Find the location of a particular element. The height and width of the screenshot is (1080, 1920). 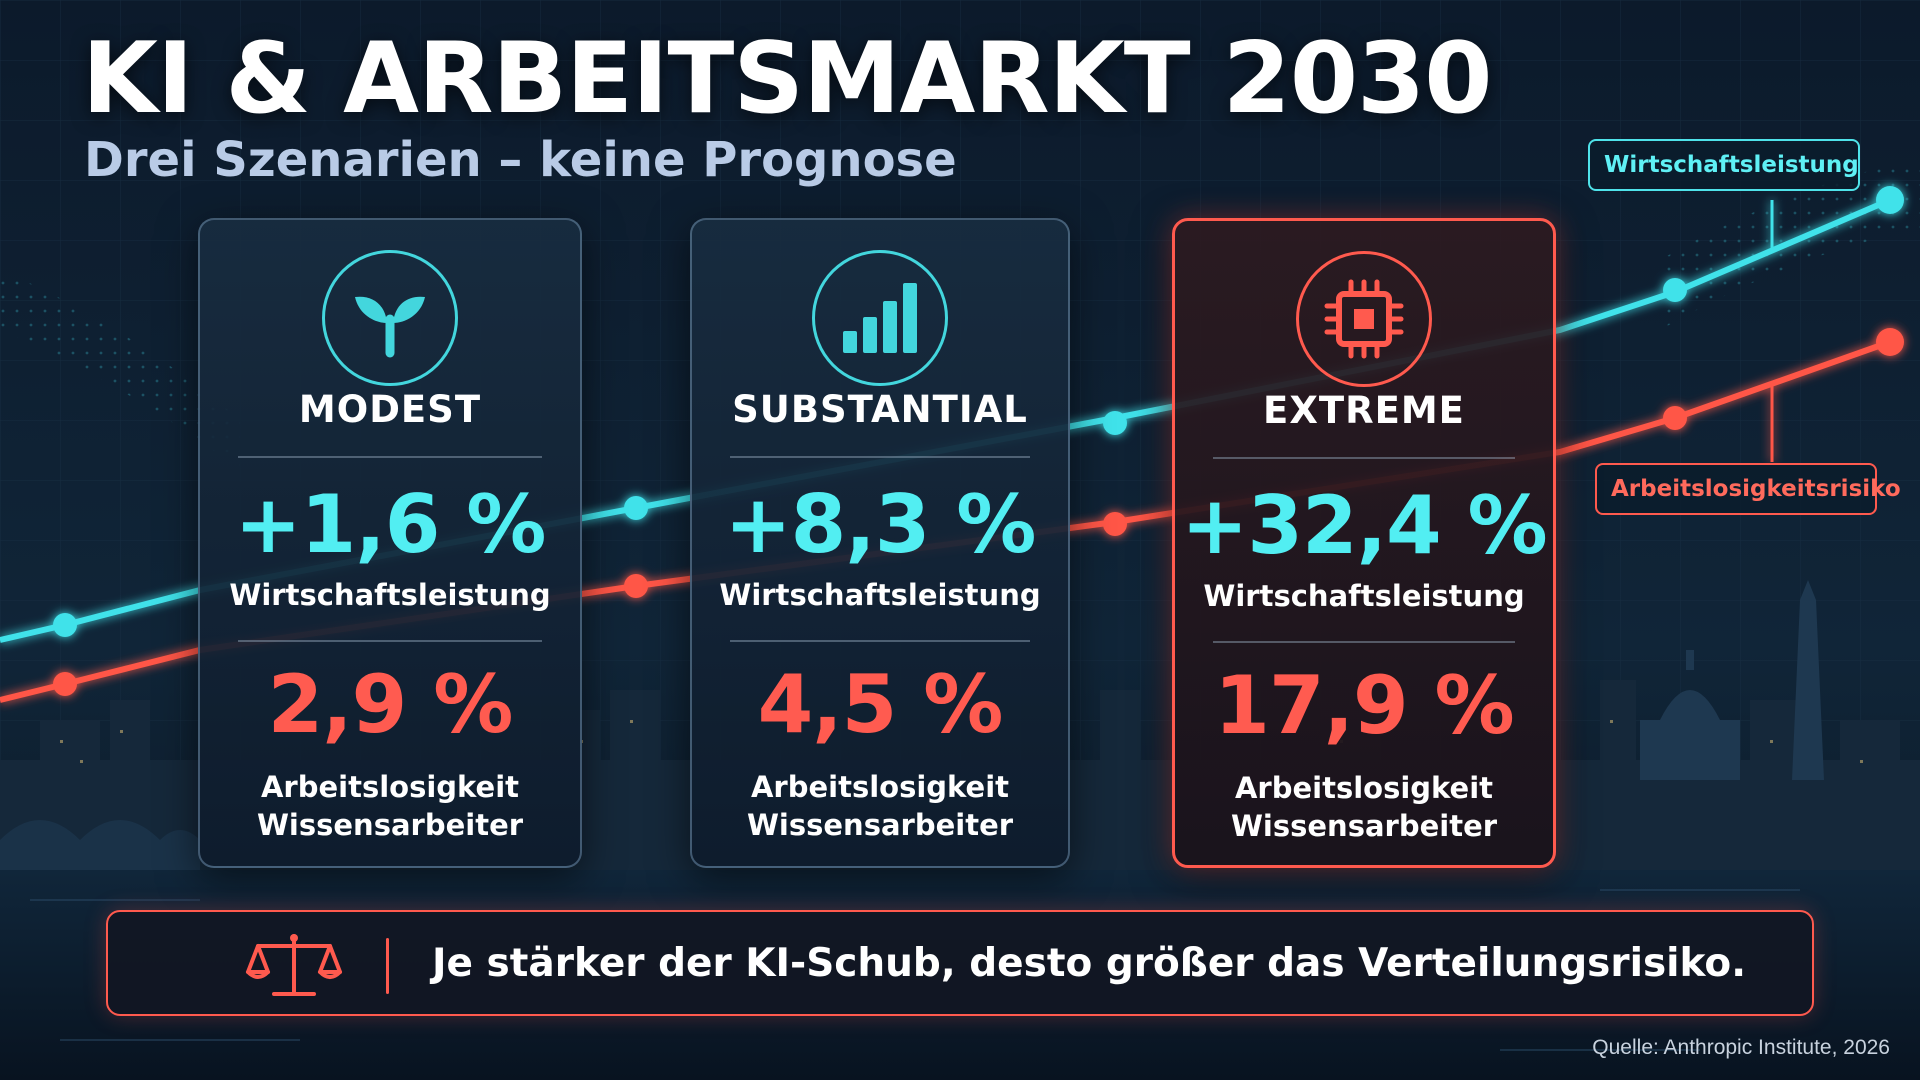

unemployment-value: 4,5 % is located at coordinates (880, 704).